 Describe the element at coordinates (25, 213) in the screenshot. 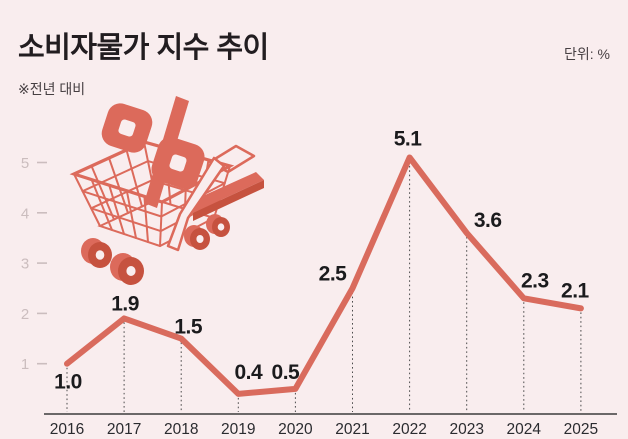

I see `y-axis-tick-label: 4` at that location.